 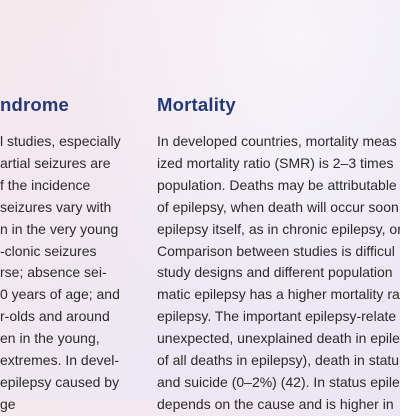 What do you see at coordinates (45, 184) in the screenshot?
I see `text-line: f the incidence` at bounding box center [45, 184].